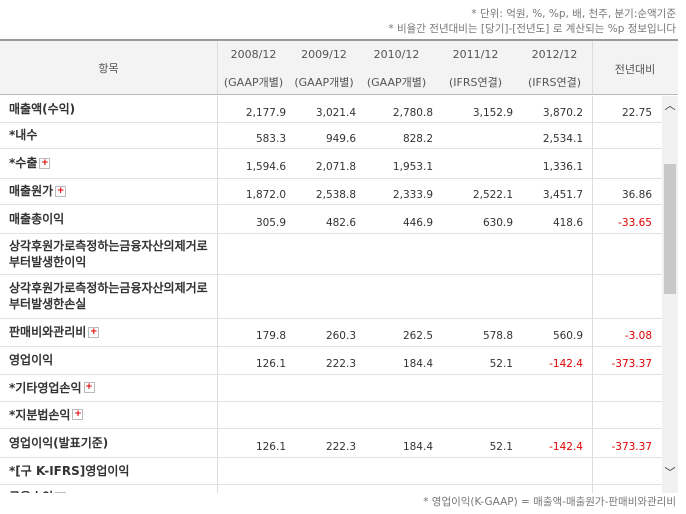 Image resolution: width=686 pixels, height=514 pixels. Describe the element at coordinates (475, 54) in the screenshot. I see `header-year: 2011/12` at that location.